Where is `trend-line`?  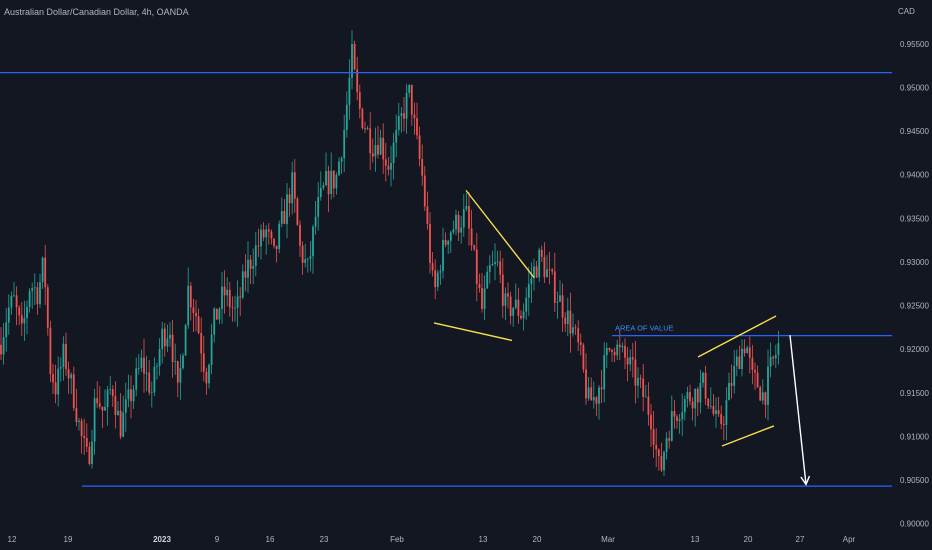
trend-line is located at coordinates (748, 436).